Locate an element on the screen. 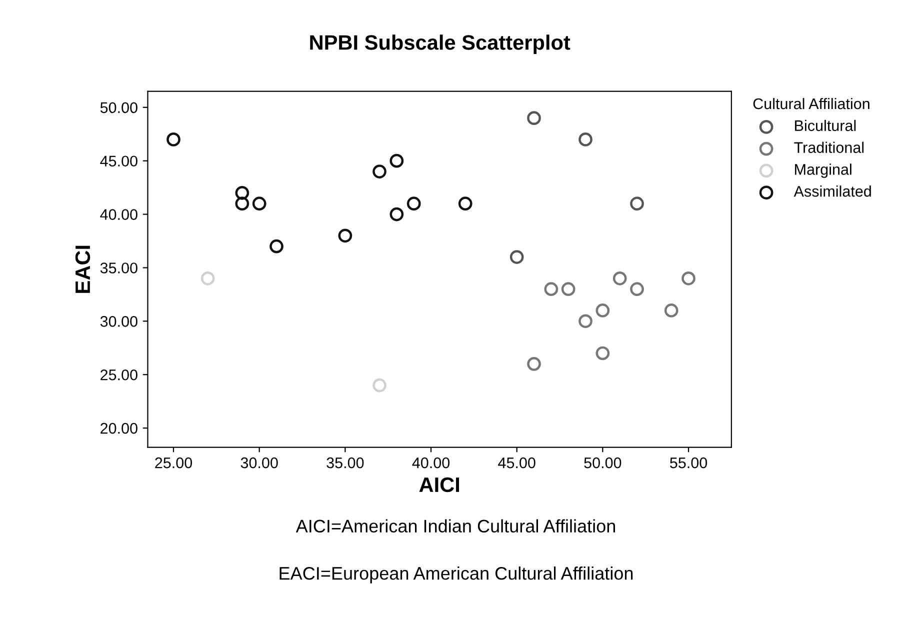 This screenshot has width=912, height=630. x-tick-label: 55.00 is located at coordinates (689, 462).